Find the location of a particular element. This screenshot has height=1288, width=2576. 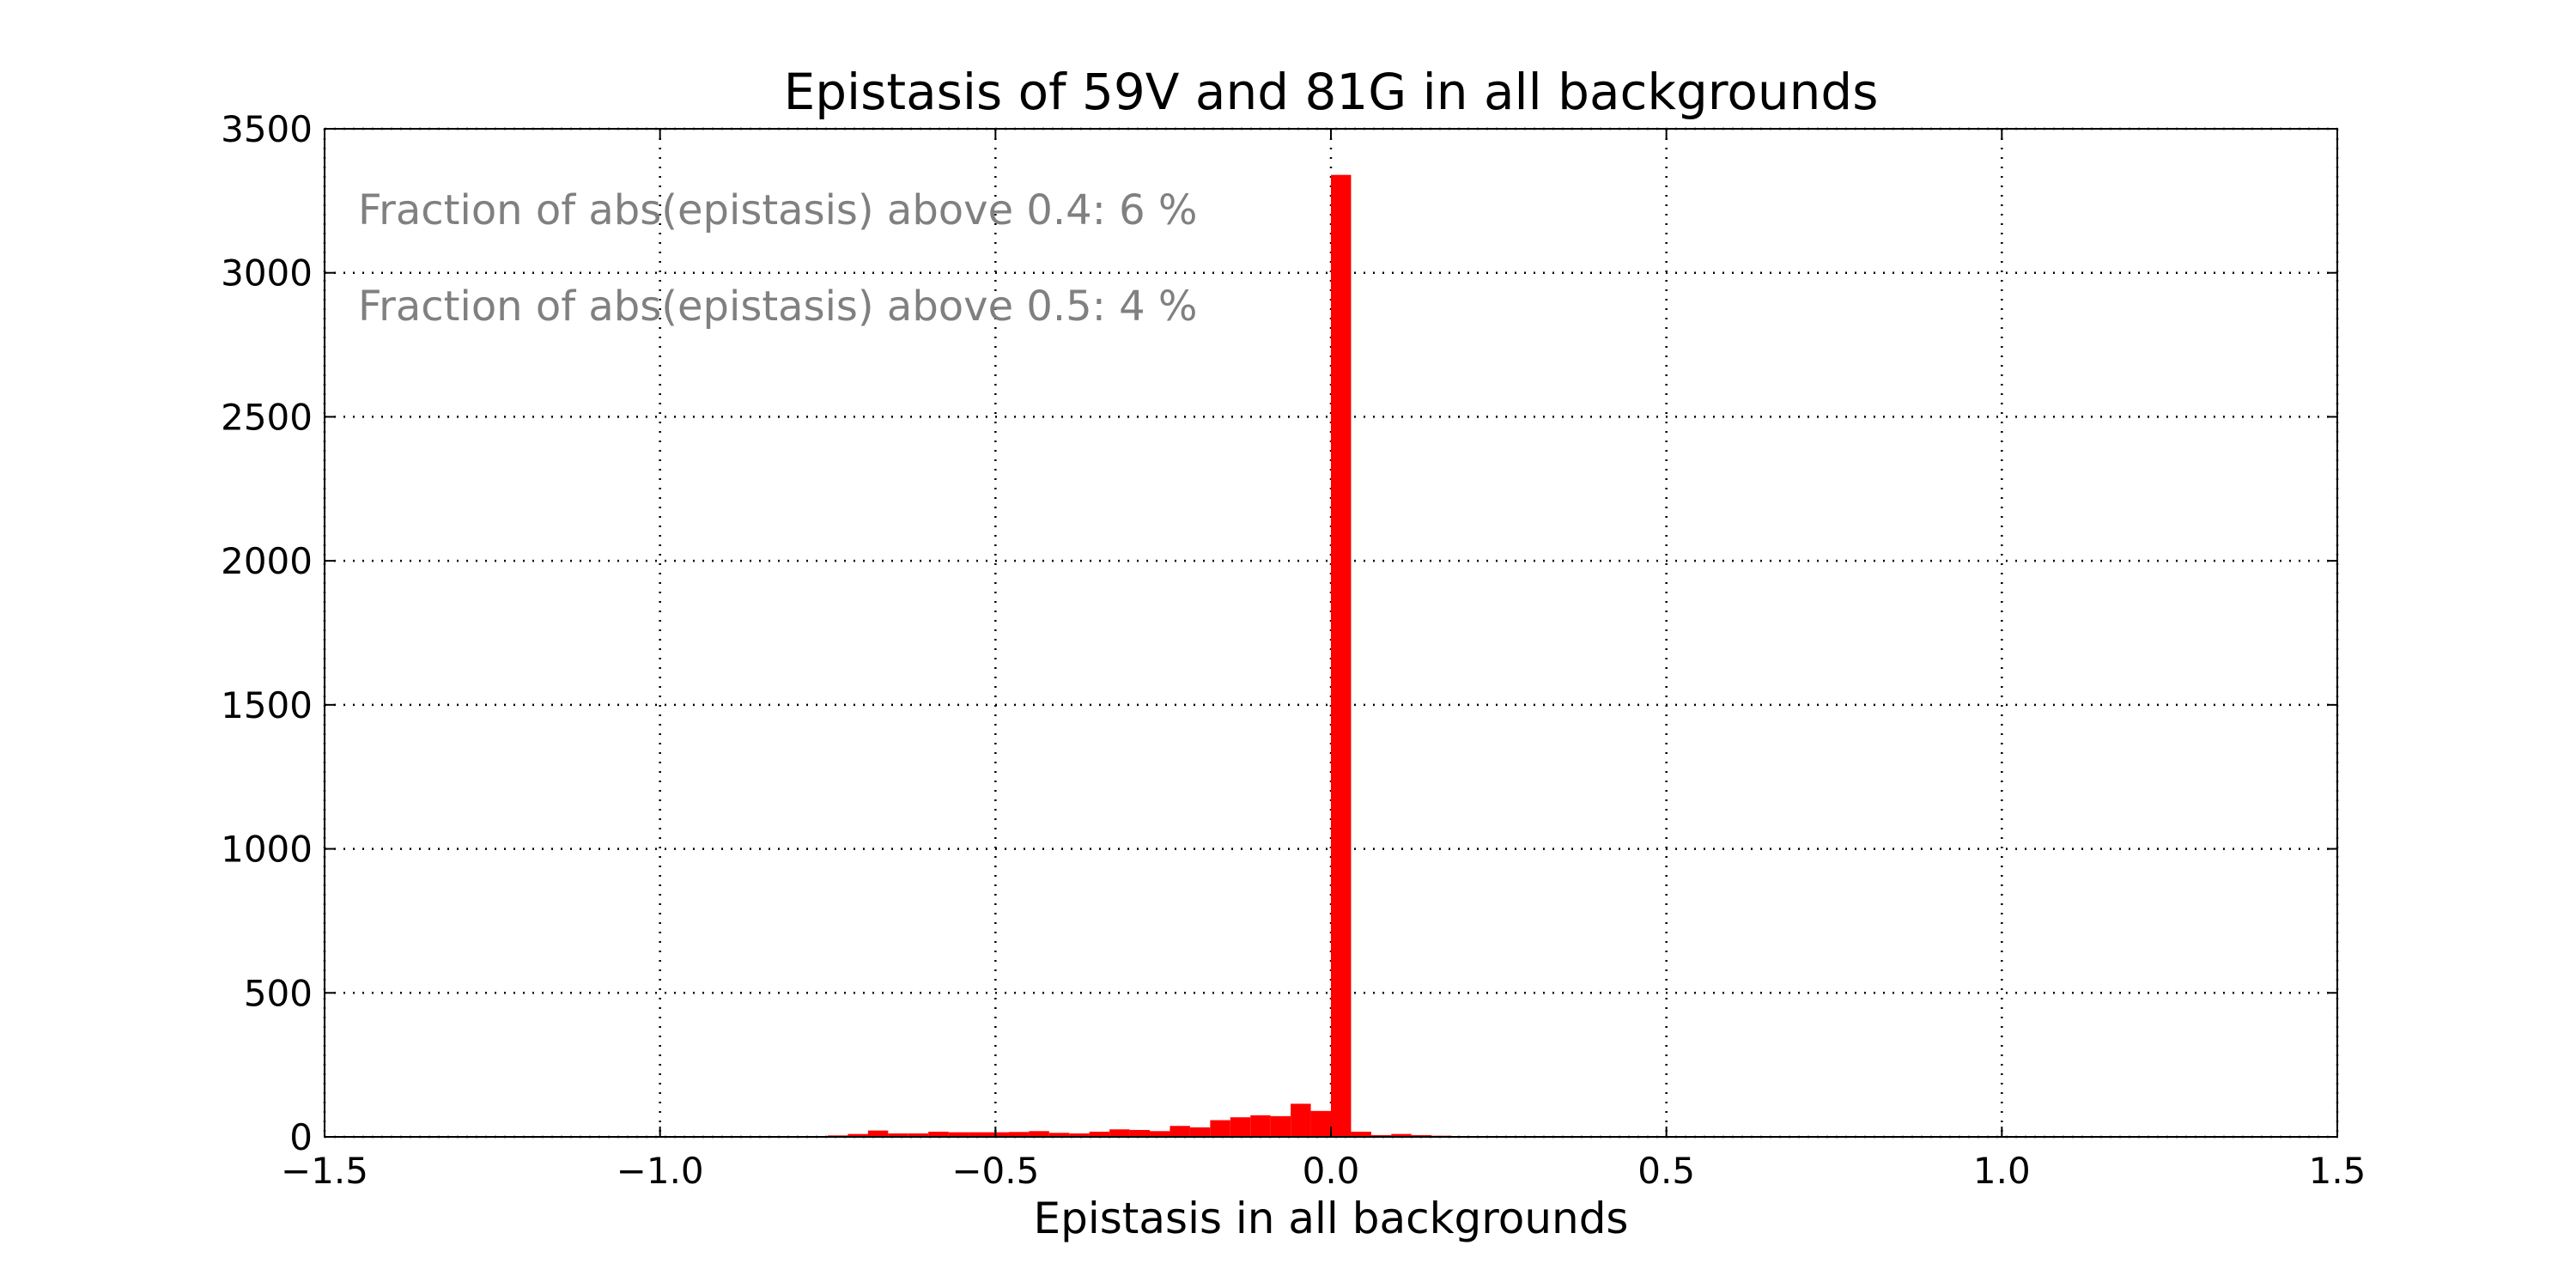

y-tick-label: 2500 is located at coordinates (267, 417).